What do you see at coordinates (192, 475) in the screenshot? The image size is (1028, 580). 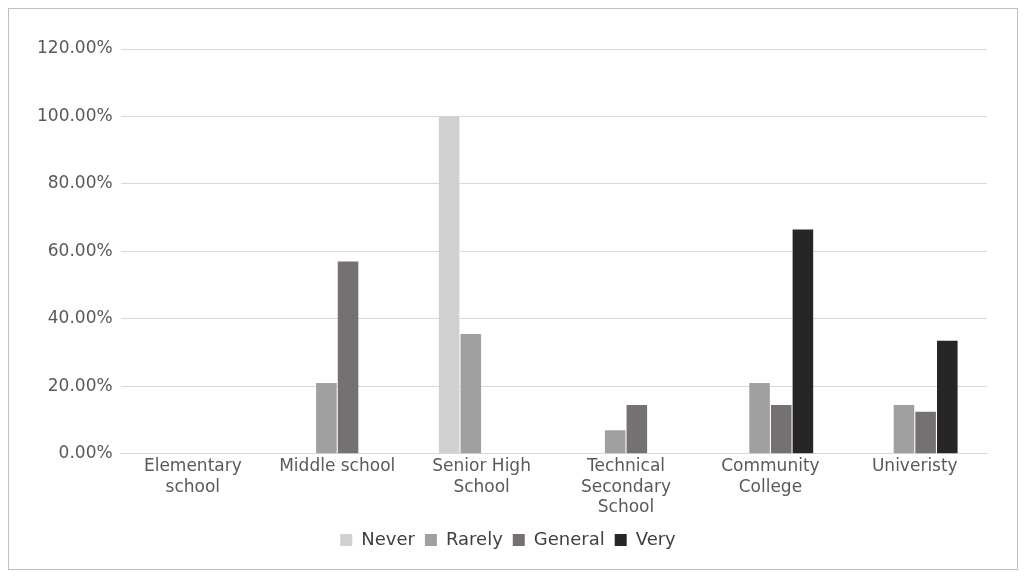 I see `x-tick-label: Elementary school` at bounding box center [192, 475].